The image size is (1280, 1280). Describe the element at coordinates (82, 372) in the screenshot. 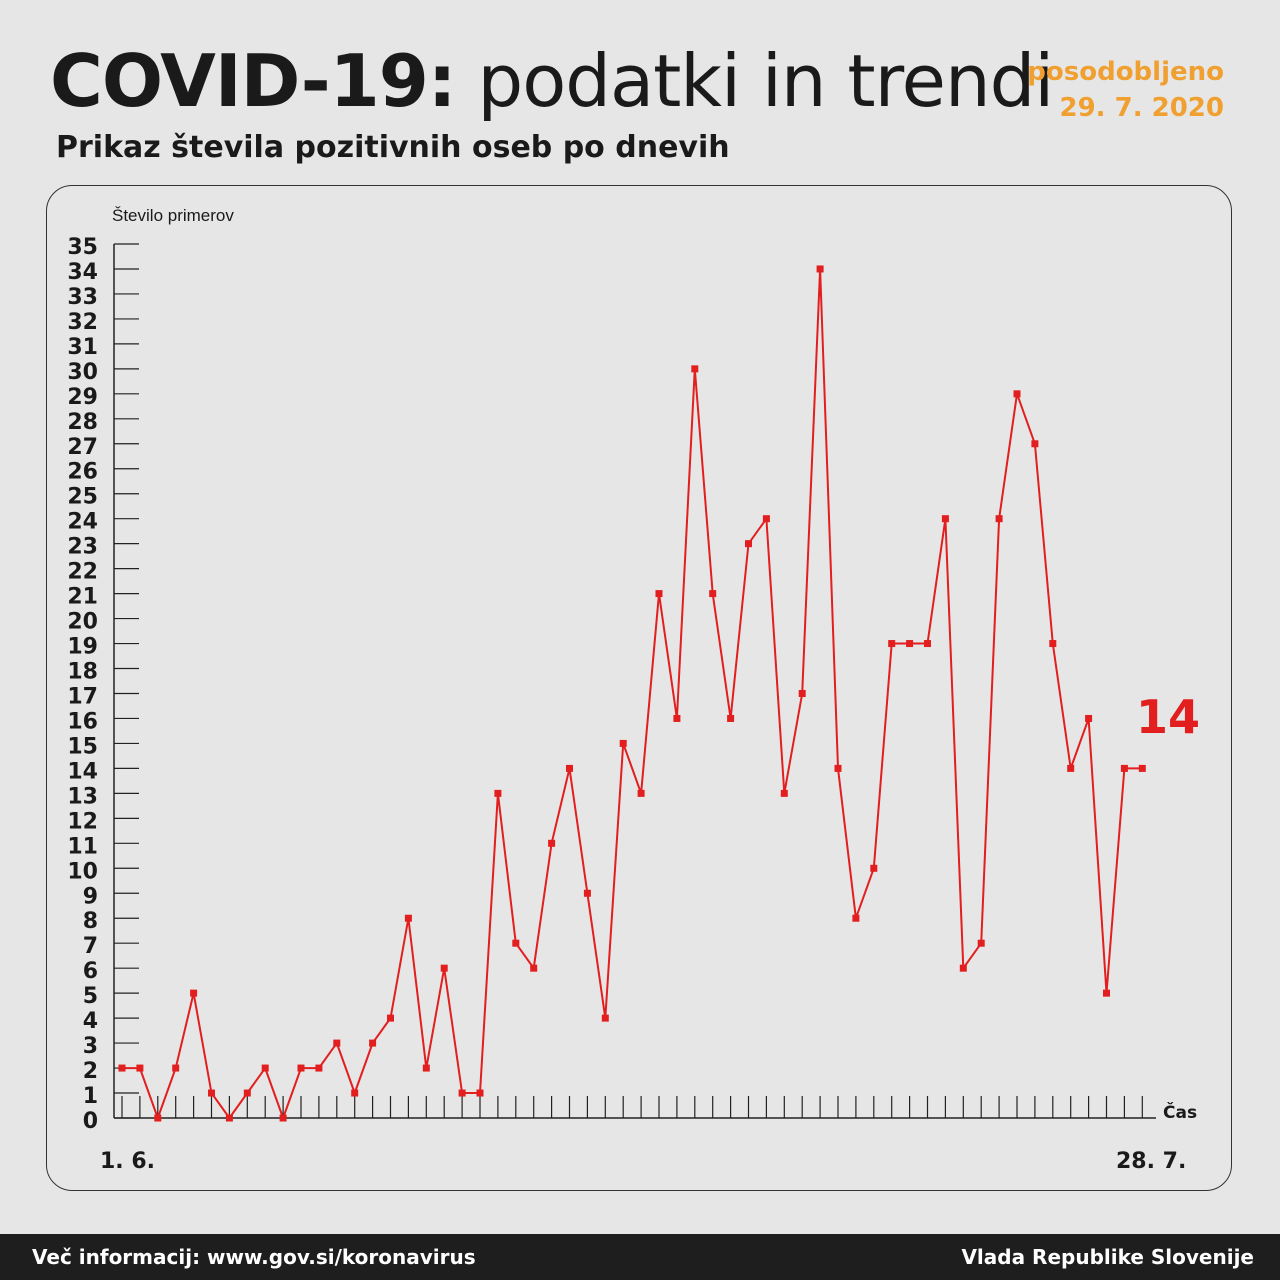

I see `y-tick-label: 30` at that location.